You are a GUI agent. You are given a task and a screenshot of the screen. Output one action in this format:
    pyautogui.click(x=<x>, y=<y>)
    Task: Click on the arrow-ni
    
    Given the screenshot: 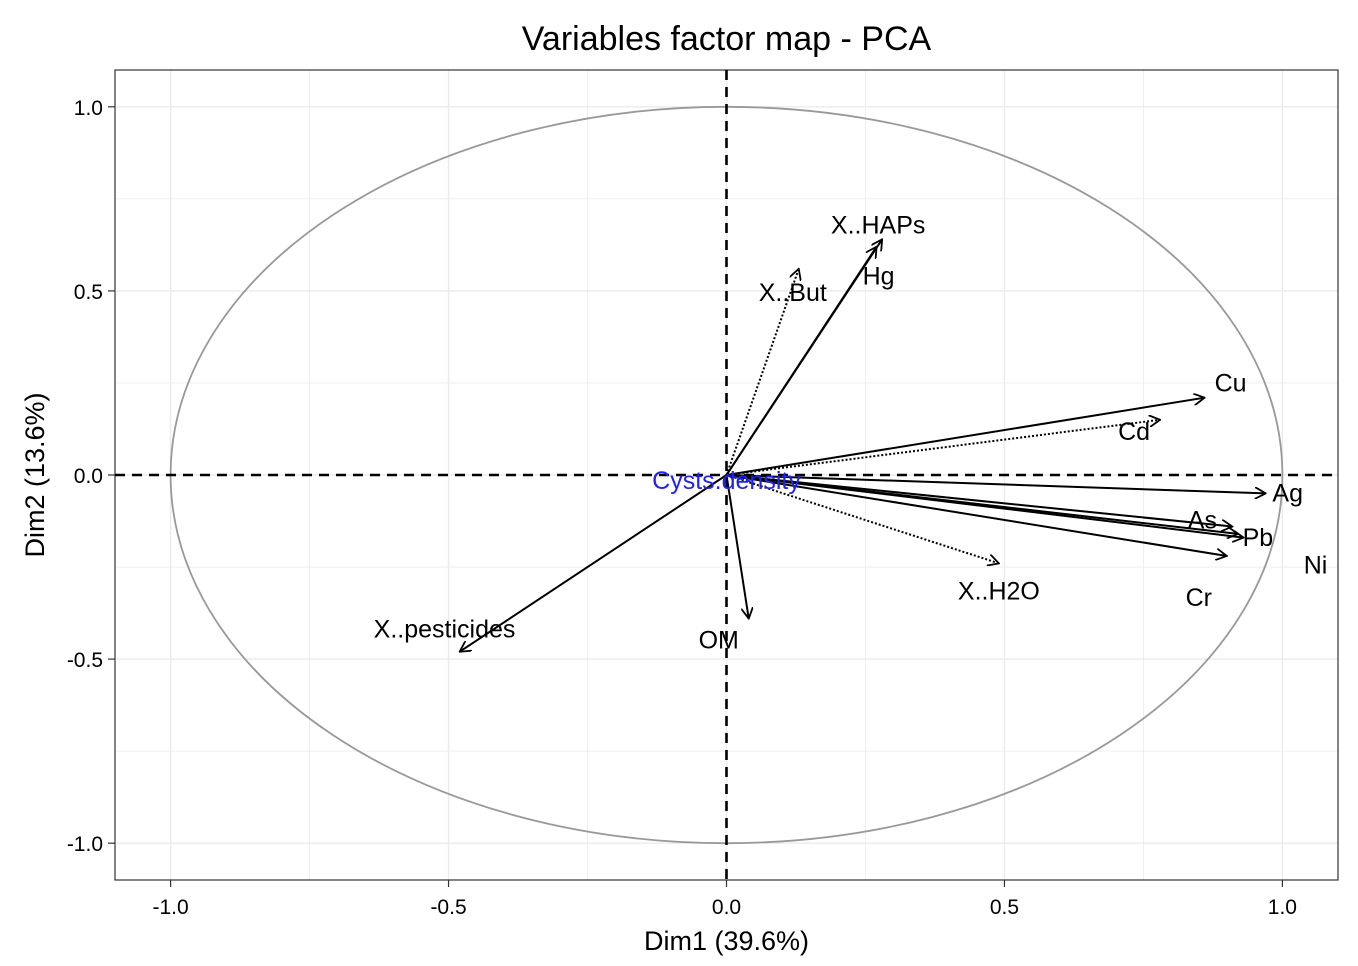 What is the action you would take?
    pyautogui.click(x=985, y=506)
    